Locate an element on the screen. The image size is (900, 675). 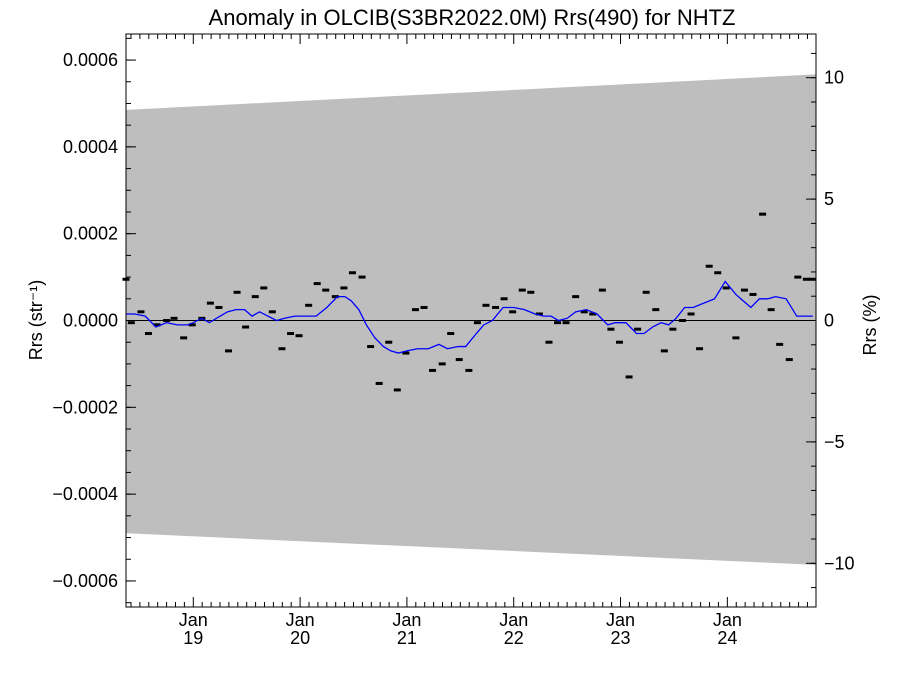
right-y-axis: 10 5 0 −5 −10 is located at coordinates (830, 320).